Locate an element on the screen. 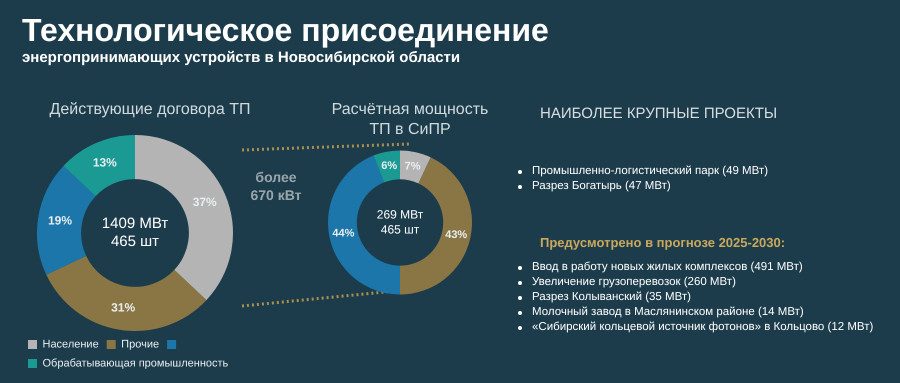 This screenshot has width=900, height=383. text: Ввод в работу новых жилых комплексов (491 МВт) is located at coordinates (667, 267).